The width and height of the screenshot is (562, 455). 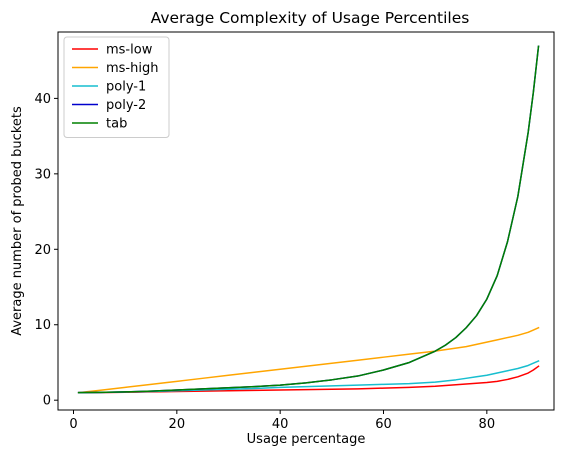 I want to click on y-tick-label-40: 40, so click(x=42, y=99).